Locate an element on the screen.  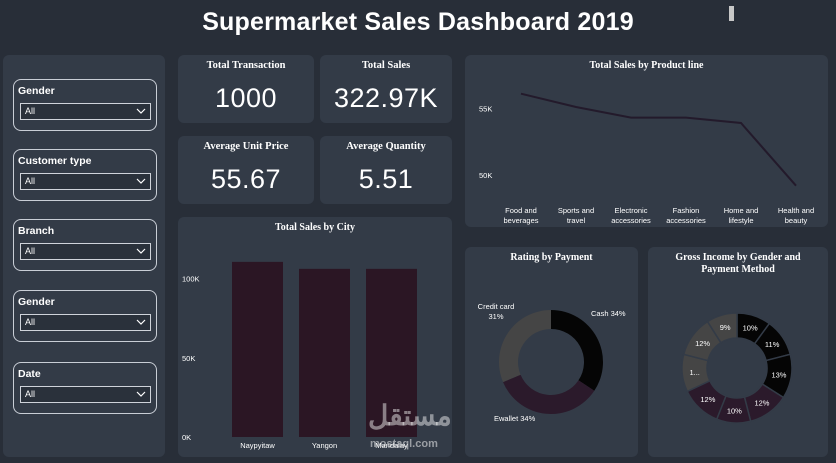
x-tick-label: Yangon is located at coordinates (324, 445).